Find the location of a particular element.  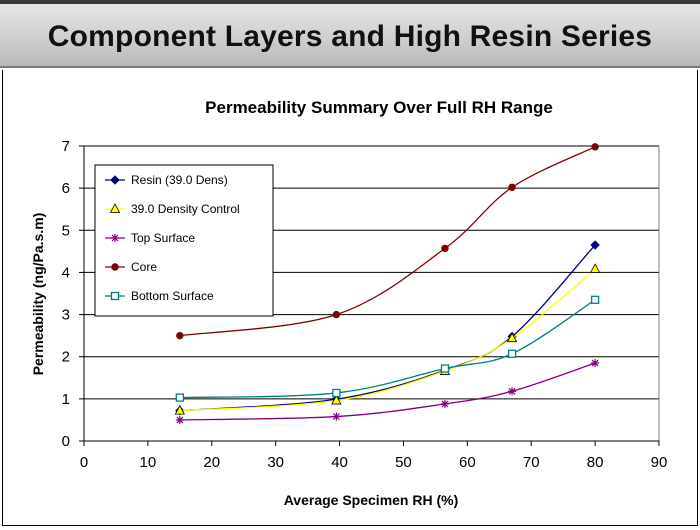

x-tick-label: 0 is located at coordinates (84, 462).